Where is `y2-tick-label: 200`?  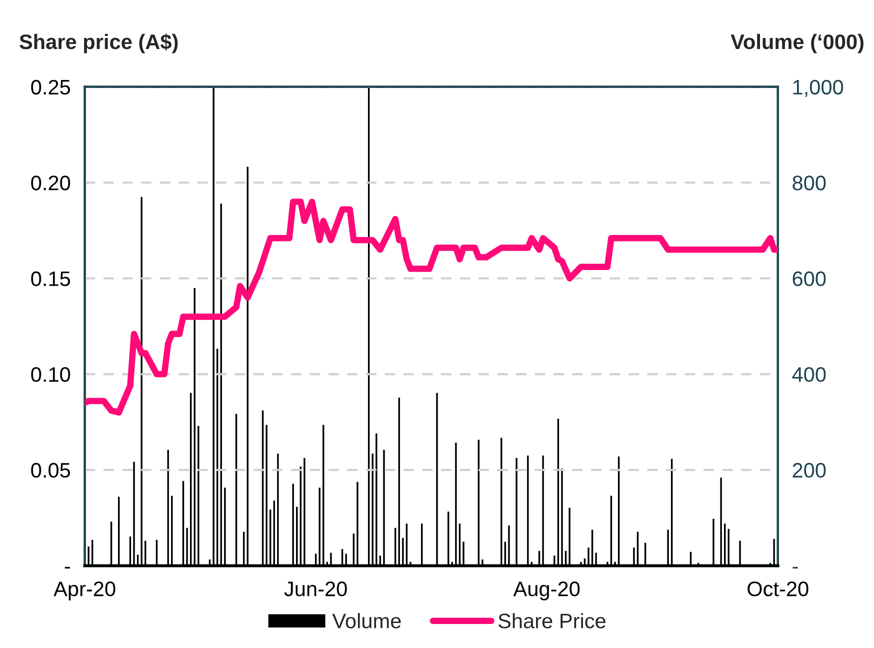
y2-tick-label: 200 is located at coordinates (809, 470).